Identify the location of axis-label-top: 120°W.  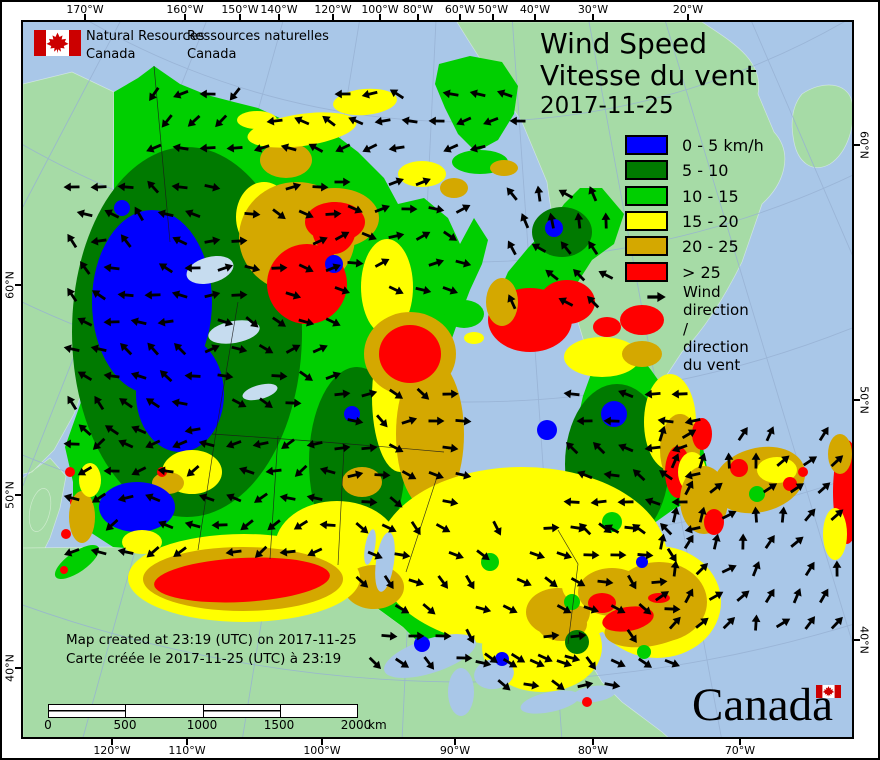
(333, 9).